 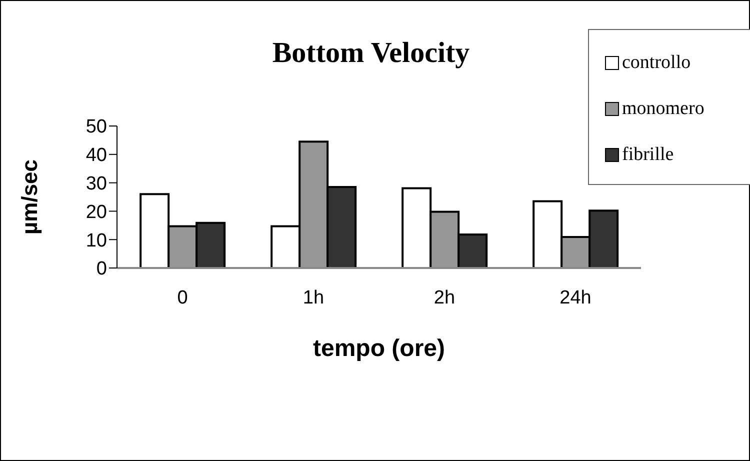 What do you see at coordinates (656, 63) in the screenshot?
I see `legend-label: controllo` at bounding box center [656, 63].